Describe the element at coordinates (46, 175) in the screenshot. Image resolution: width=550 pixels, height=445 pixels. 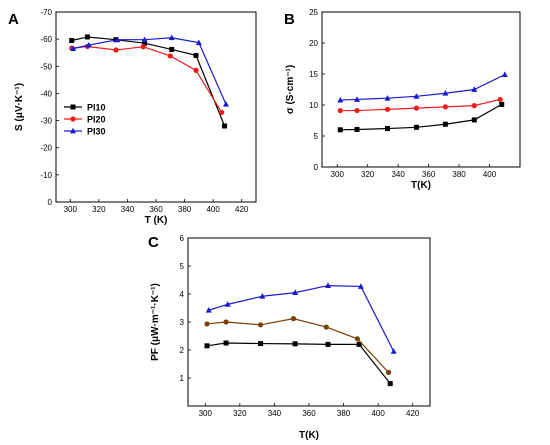
I see `y-tick-label: -10` at that location.